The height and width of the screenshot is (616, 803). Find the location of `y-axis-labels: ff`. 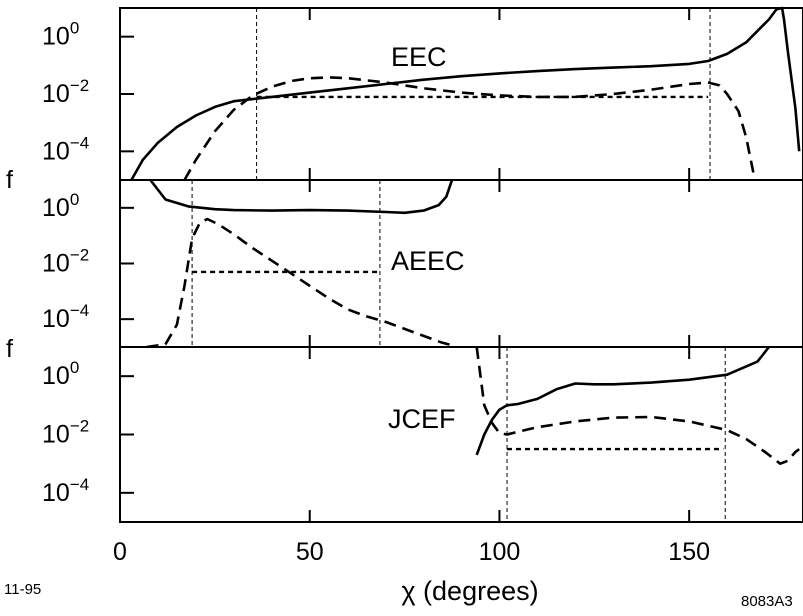

y-axis-labels: ff is located at coordinates (9, 264).